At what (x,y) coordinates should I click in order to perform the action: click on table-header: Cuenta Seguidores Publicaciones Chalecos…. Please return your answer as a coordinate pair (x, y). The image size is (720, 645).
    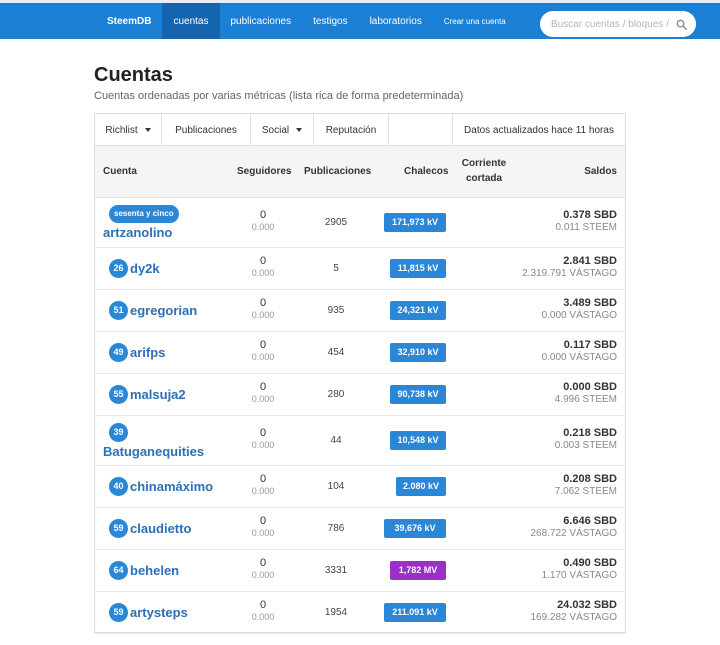
    Looking at the image, I should click on (360, 172).